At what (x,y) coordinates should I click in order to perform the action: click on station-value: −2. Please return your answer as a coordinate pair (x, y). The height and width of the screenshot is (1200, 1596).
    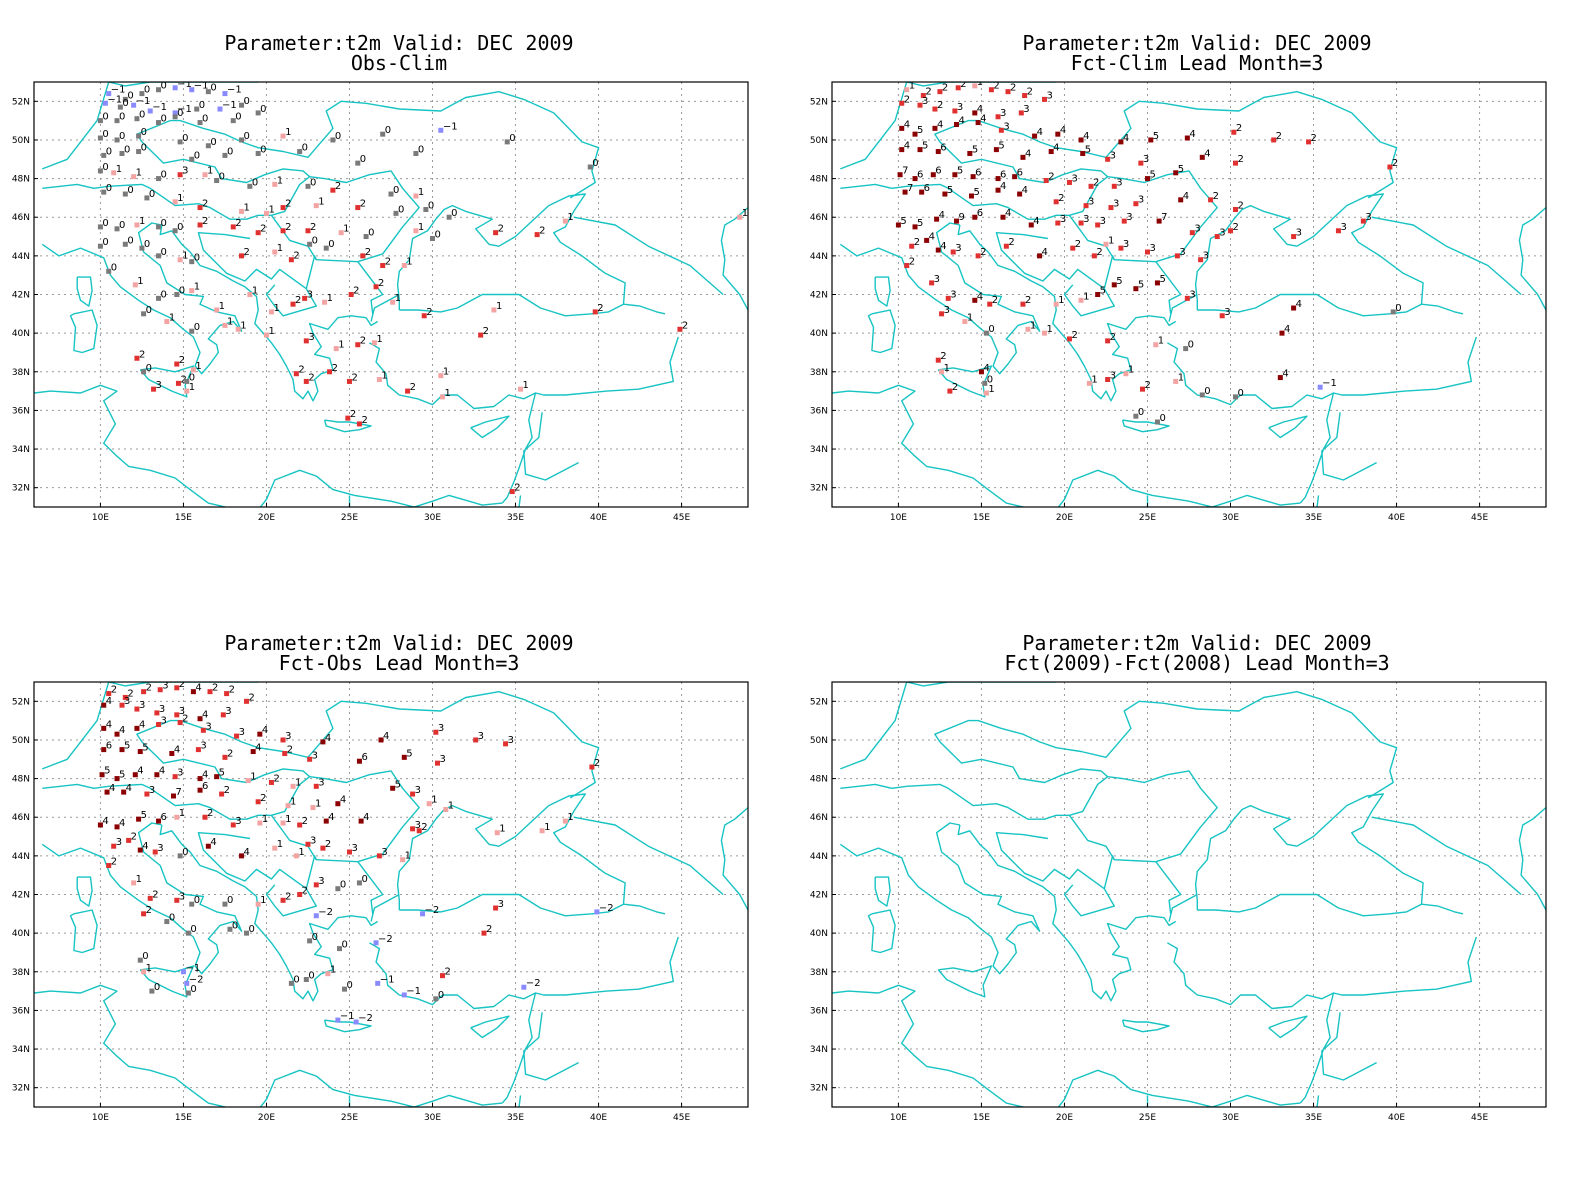
    Looking at the image, I should click on (196, 979).